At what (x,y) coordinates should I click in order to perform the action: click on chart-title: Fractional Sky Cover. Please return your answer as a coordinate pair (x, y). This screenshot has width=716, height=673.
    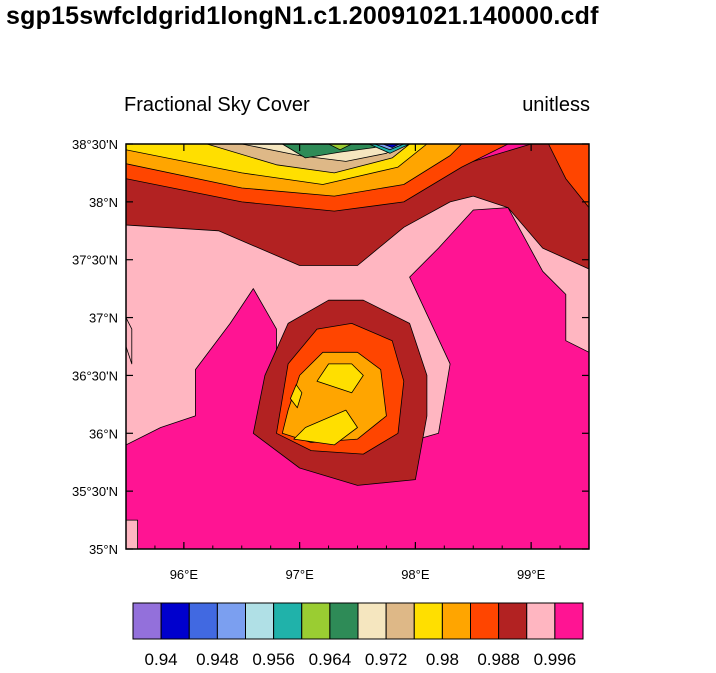
    Looking at the image, I should click on (217, 105).